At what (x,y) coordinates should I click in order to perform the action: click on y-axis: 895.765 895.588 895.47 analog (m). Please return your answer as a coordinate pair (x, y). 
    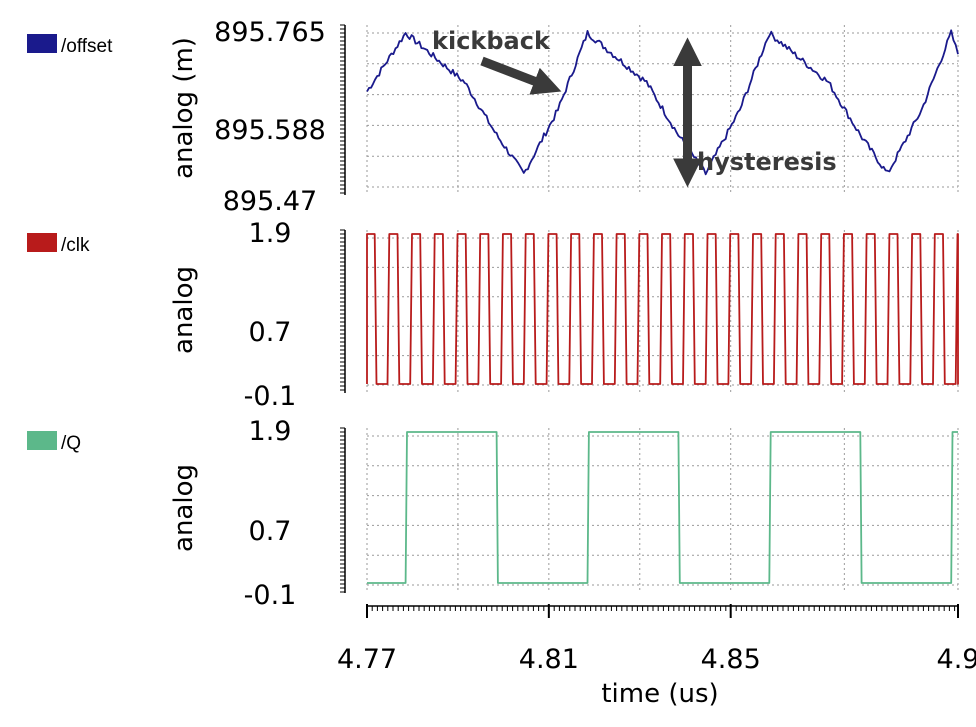
    Looking at the image, I should click on (257, 117).